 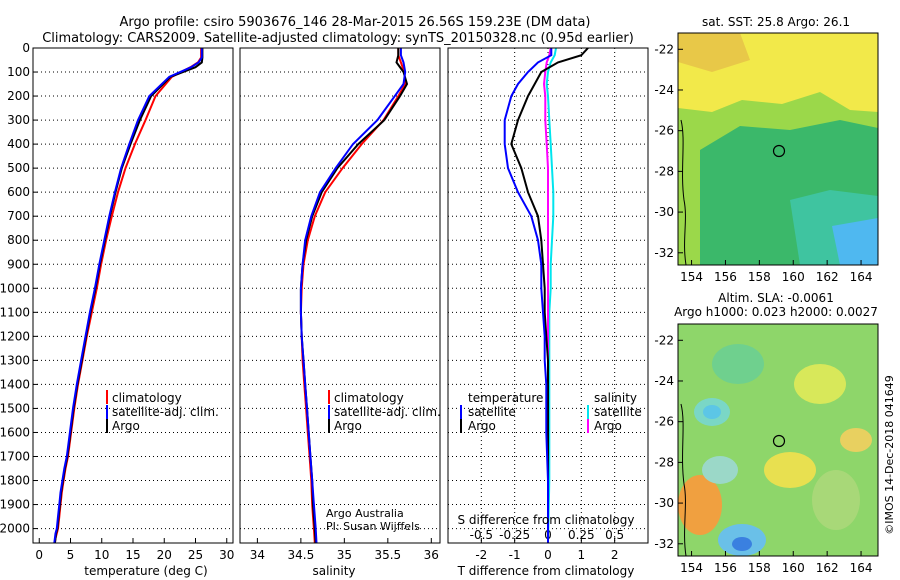 I want to click on sst-map-frame, so click(x=778, y=149).